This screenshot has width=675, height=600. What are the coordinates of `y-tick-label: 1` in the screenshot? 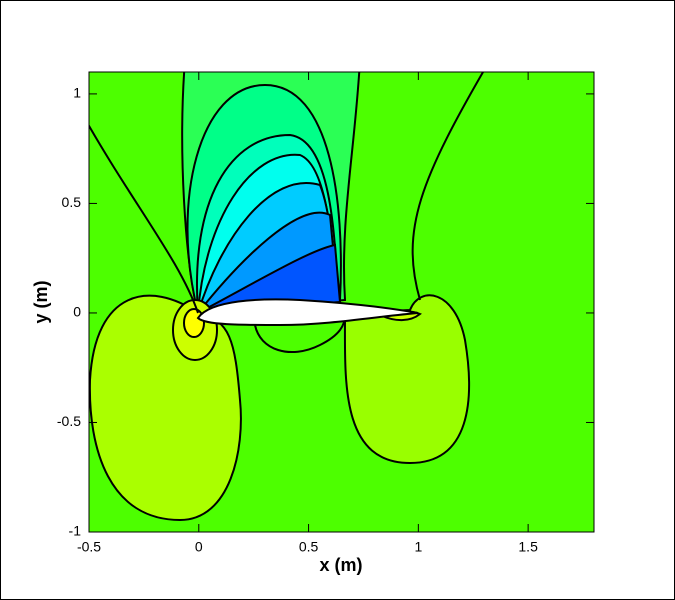 It's located at (77, 93).